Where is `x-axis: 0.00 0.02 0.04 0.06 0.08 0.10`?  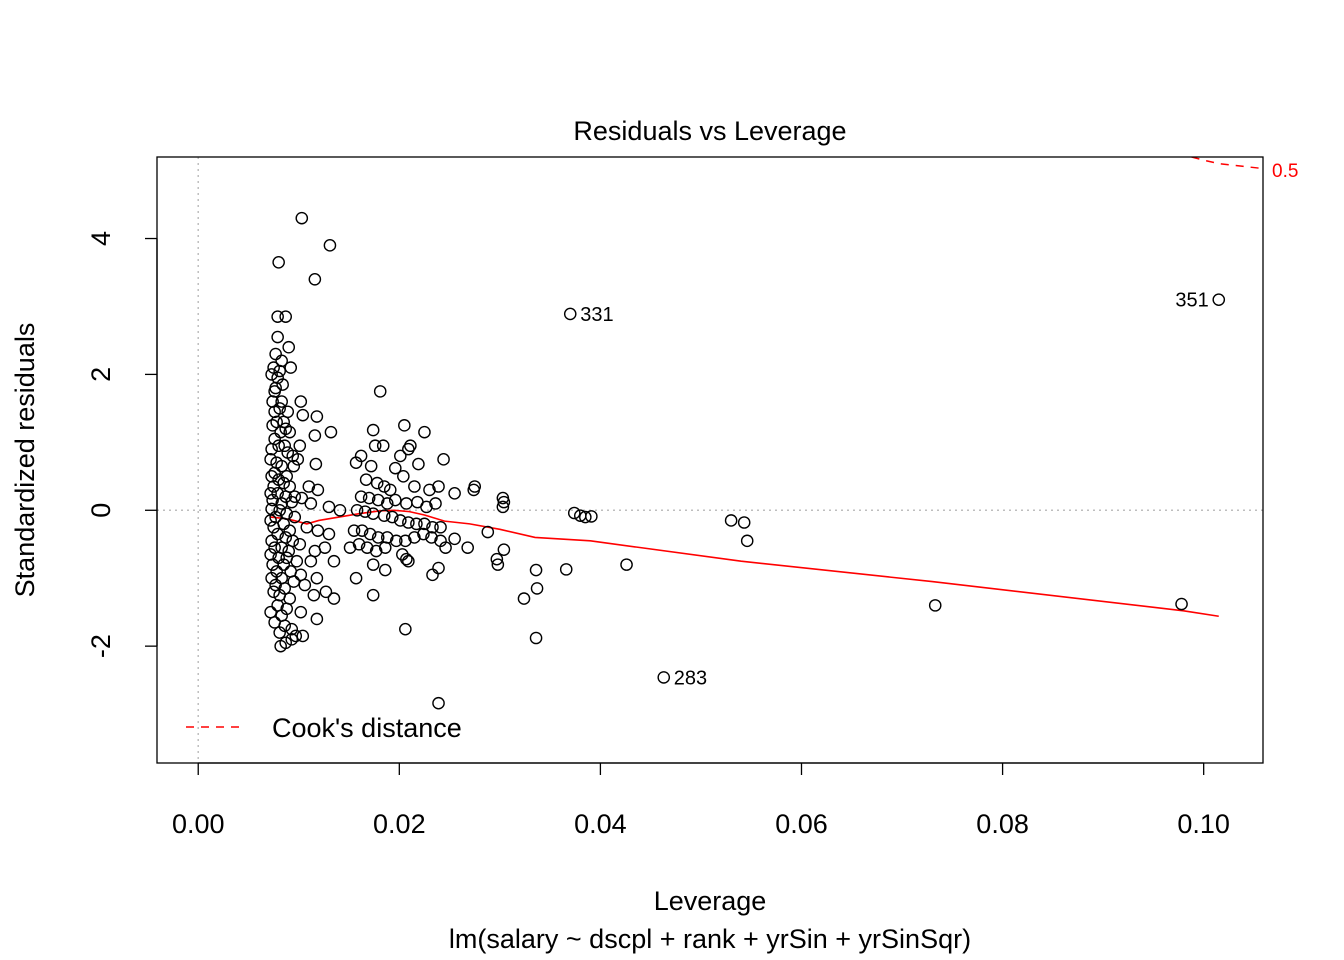 x-axis: 0.00 0.02 0.04 0.06 0.08 0.10 is located at coordinates (701, 800).